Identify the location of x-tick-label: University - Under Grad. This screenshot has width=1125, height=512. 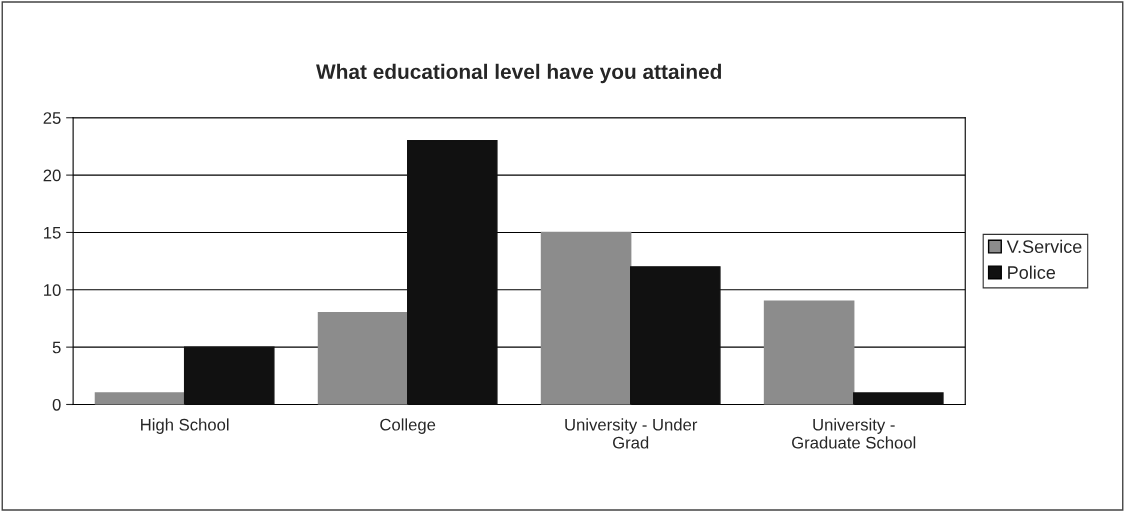
(631, 433).